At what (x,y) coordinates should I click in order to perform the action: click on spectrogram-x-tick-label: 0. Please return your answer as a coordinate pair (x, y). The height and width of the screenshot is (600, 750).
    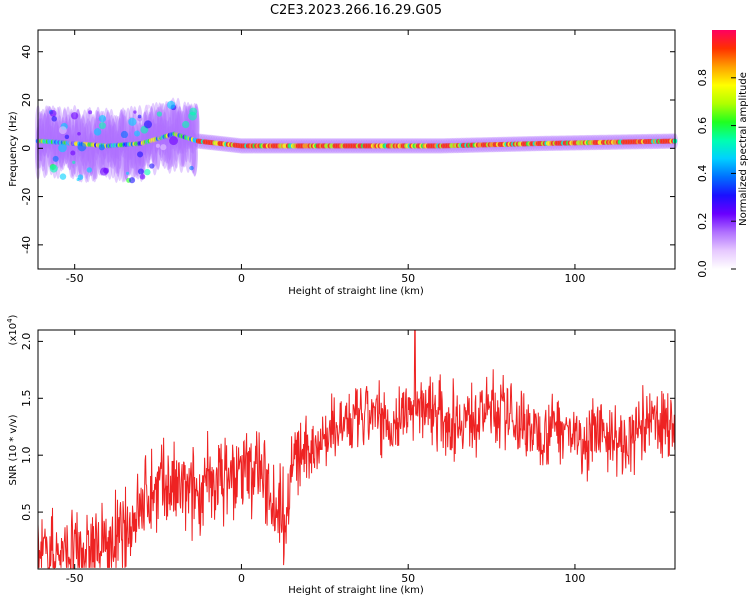
    Looking at the image, I should click on (241, 278).